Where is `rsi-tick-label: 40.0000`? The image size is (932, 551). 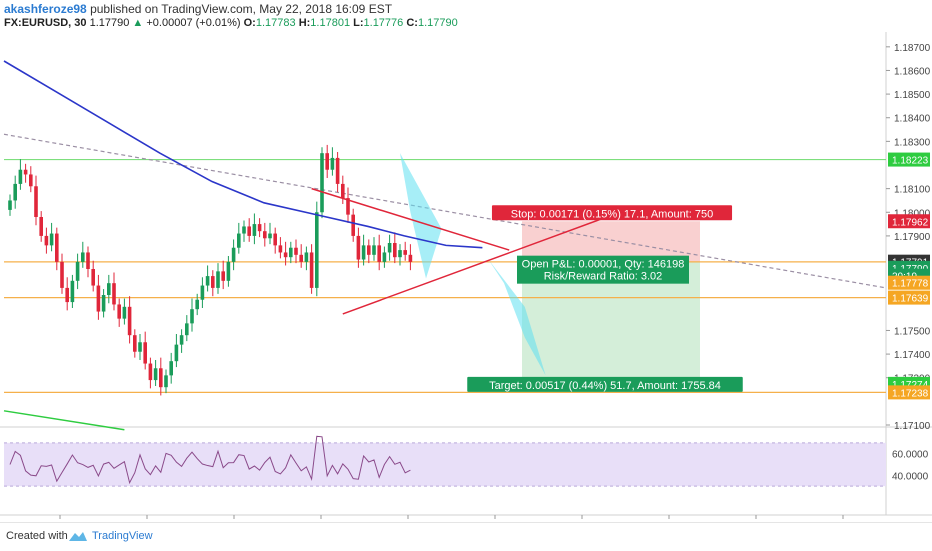 rsi-tick-label: 40.0000 is located at coordinates (910, 476).